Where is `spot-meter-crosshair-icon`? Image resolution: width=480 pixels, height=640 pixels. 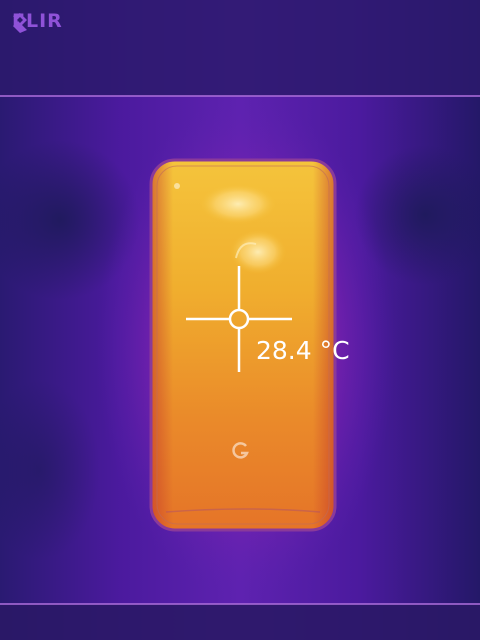
spot-meter-crosshair-icon is located at coordinates (239, 319).